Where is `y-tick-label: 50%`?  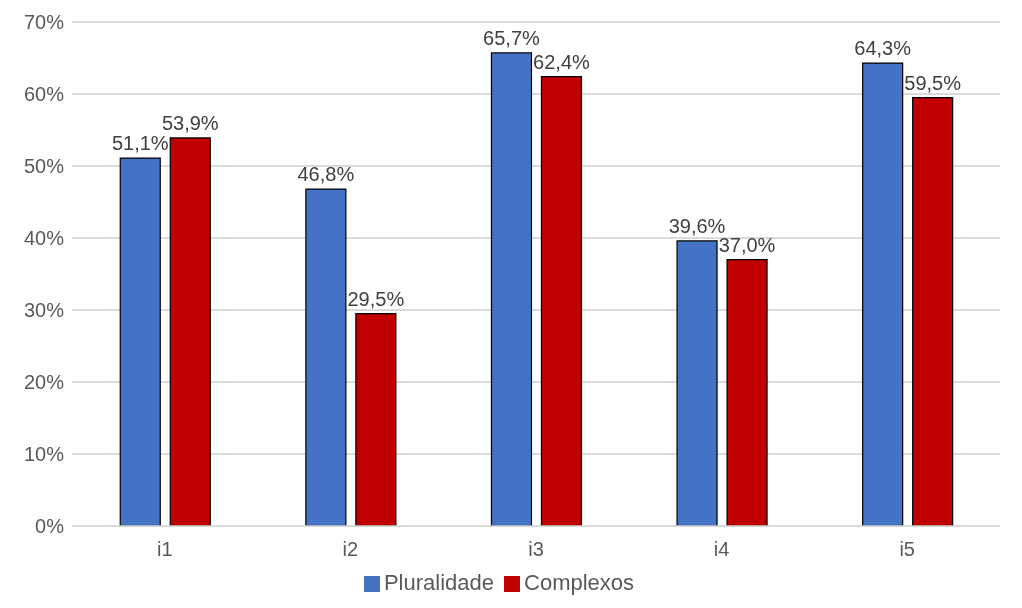
y-tick-label: 50% is located at coordinates (44, 166).